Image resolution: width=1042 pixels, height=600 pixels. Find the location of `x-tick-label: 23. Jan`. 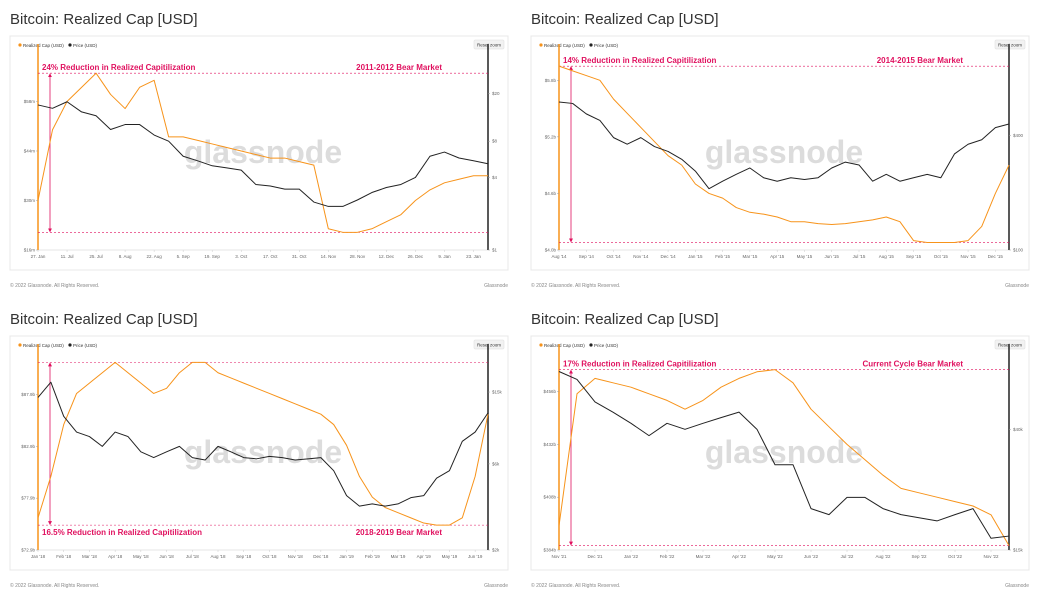

x-tick-label: 23. Jan is located at coordinates (473, 256).